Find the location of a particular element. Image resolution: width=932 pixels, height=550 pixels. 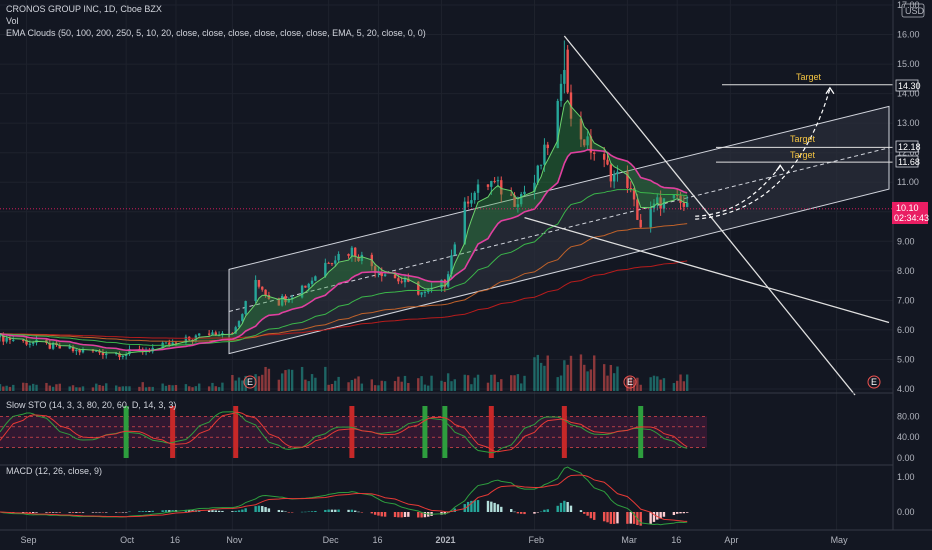

time-tick-label: Oct is located at coordinates (127, 540).